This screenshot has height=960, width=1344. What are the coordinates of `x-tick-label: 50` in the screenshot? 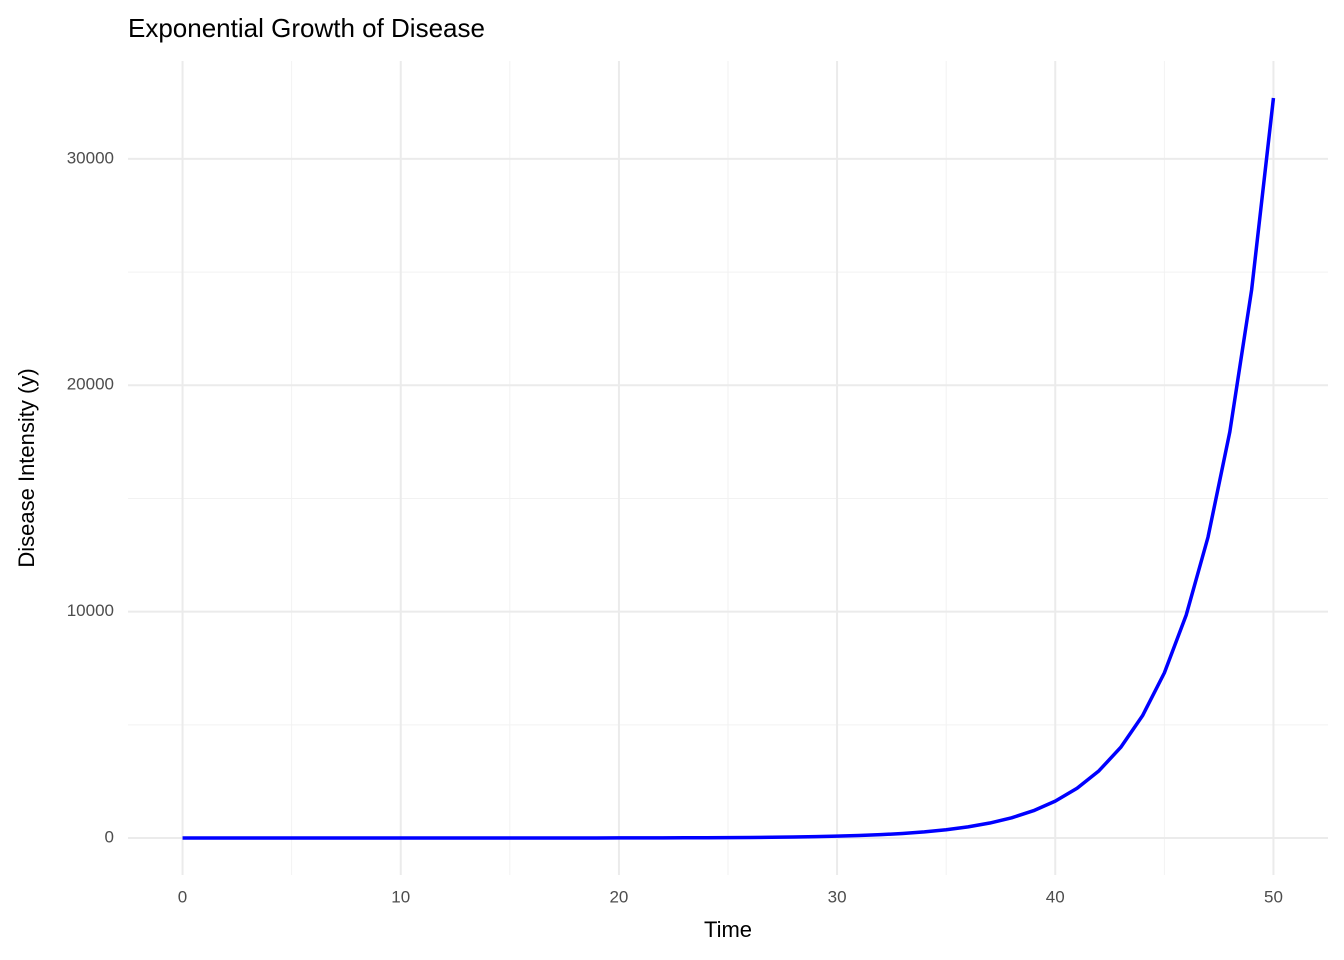 It's located at (1273, 896).